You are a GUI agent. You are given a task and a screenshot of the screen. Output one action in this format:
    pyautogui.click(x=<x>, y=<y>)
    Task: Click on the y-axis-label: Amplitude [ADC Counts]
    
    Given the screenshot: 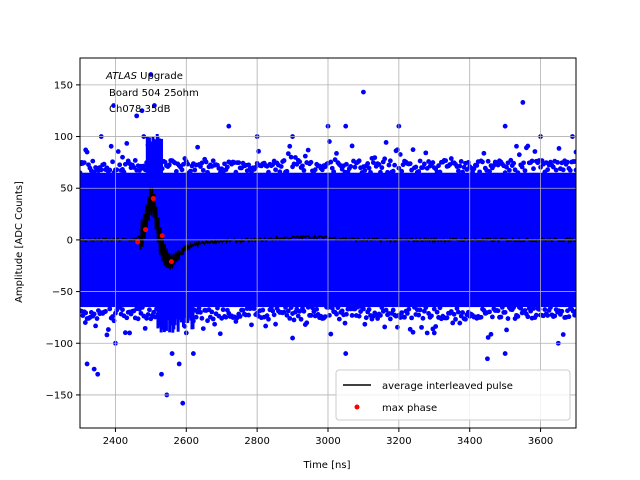 What is the action you would take?
    pyautogui.click(x=19, y=242)
    